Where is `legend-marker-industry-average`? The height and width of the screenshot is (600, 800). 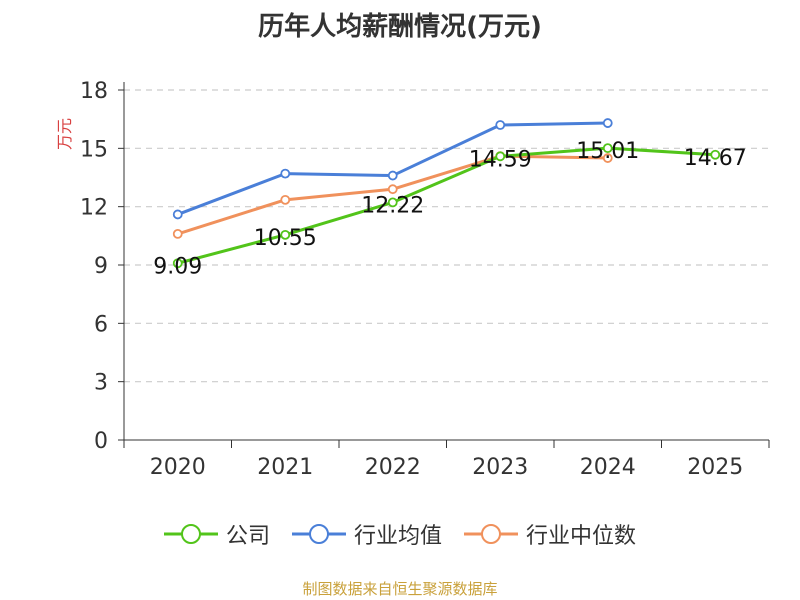 legend-marker-industry-average is located at coordinates (318, 534).